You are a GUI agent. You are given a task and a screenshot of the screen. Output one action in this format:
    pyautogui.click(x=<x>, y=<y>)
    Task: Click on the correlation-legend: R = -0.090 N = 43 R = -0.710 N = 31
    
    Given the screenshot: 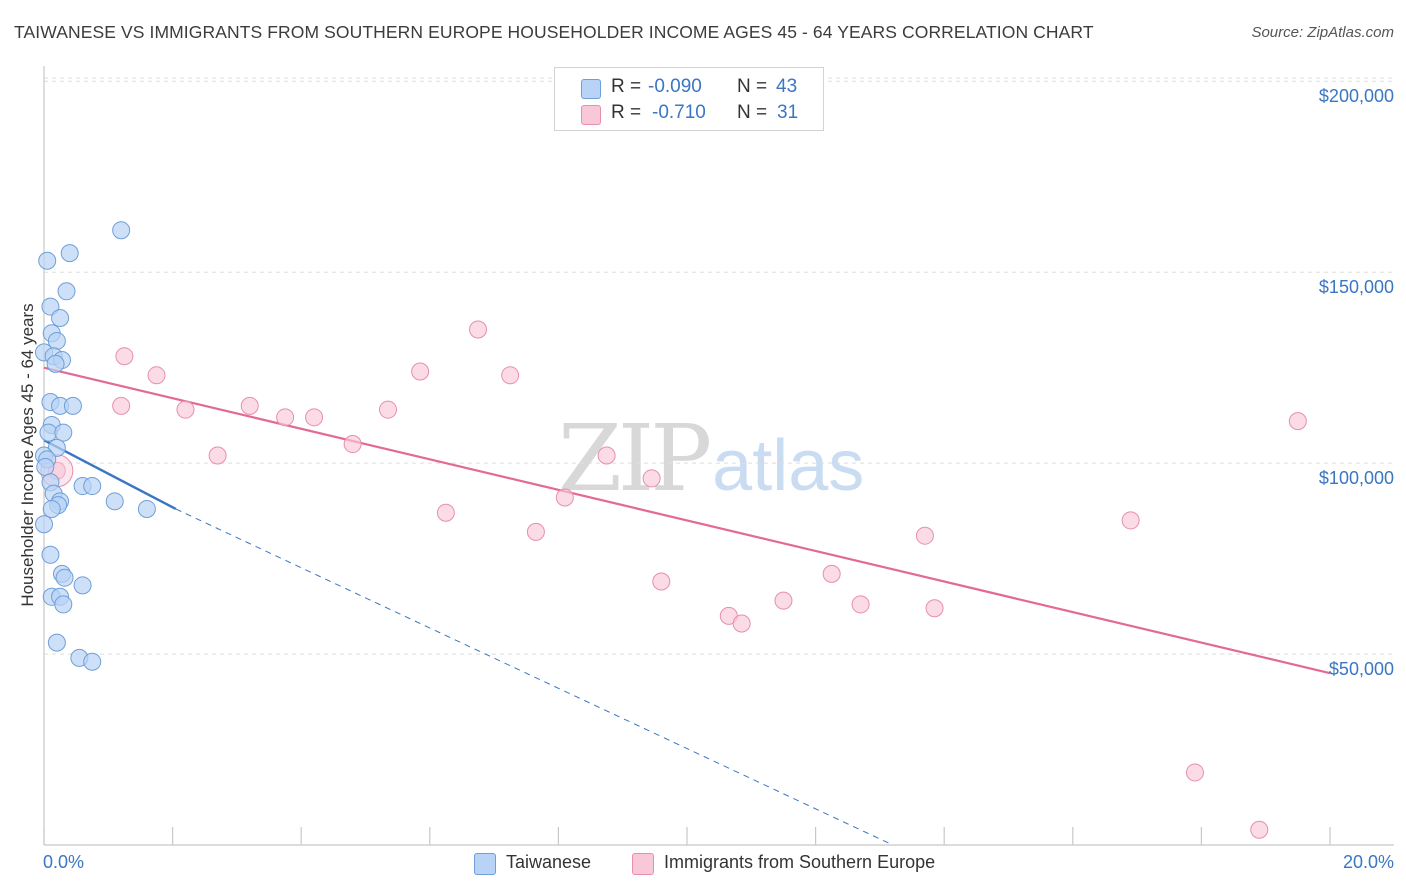 What is the action you would take?
    pyautogui.click(x=689, y=99)
    